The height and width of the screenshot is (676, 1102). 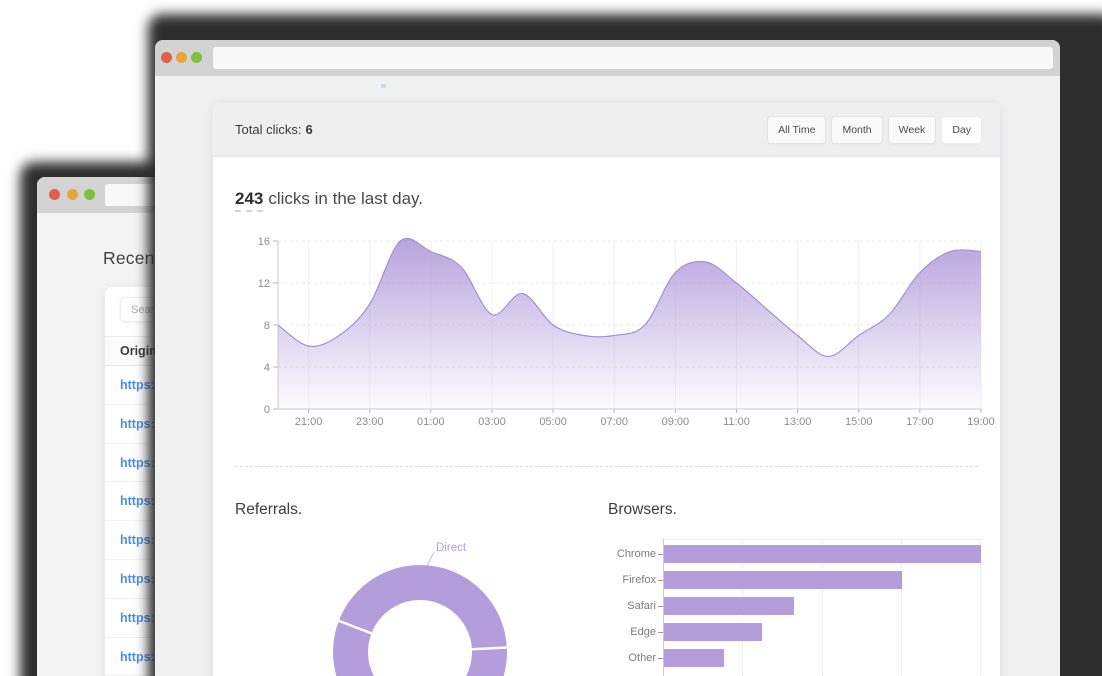 What do you see at coordinates (346, 198) in the screenshot?
I see `clicks-headline-text: clicks in the last day.` at bounding box center [346, 198].